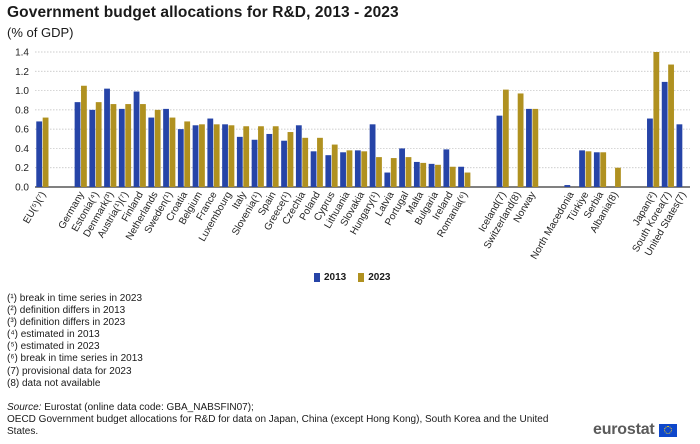 The width and height of the screenshot is (700, 444). Describe the element at coordinates (352, 277) in the screenshot. I see `legend: 2013 2023` at that location.